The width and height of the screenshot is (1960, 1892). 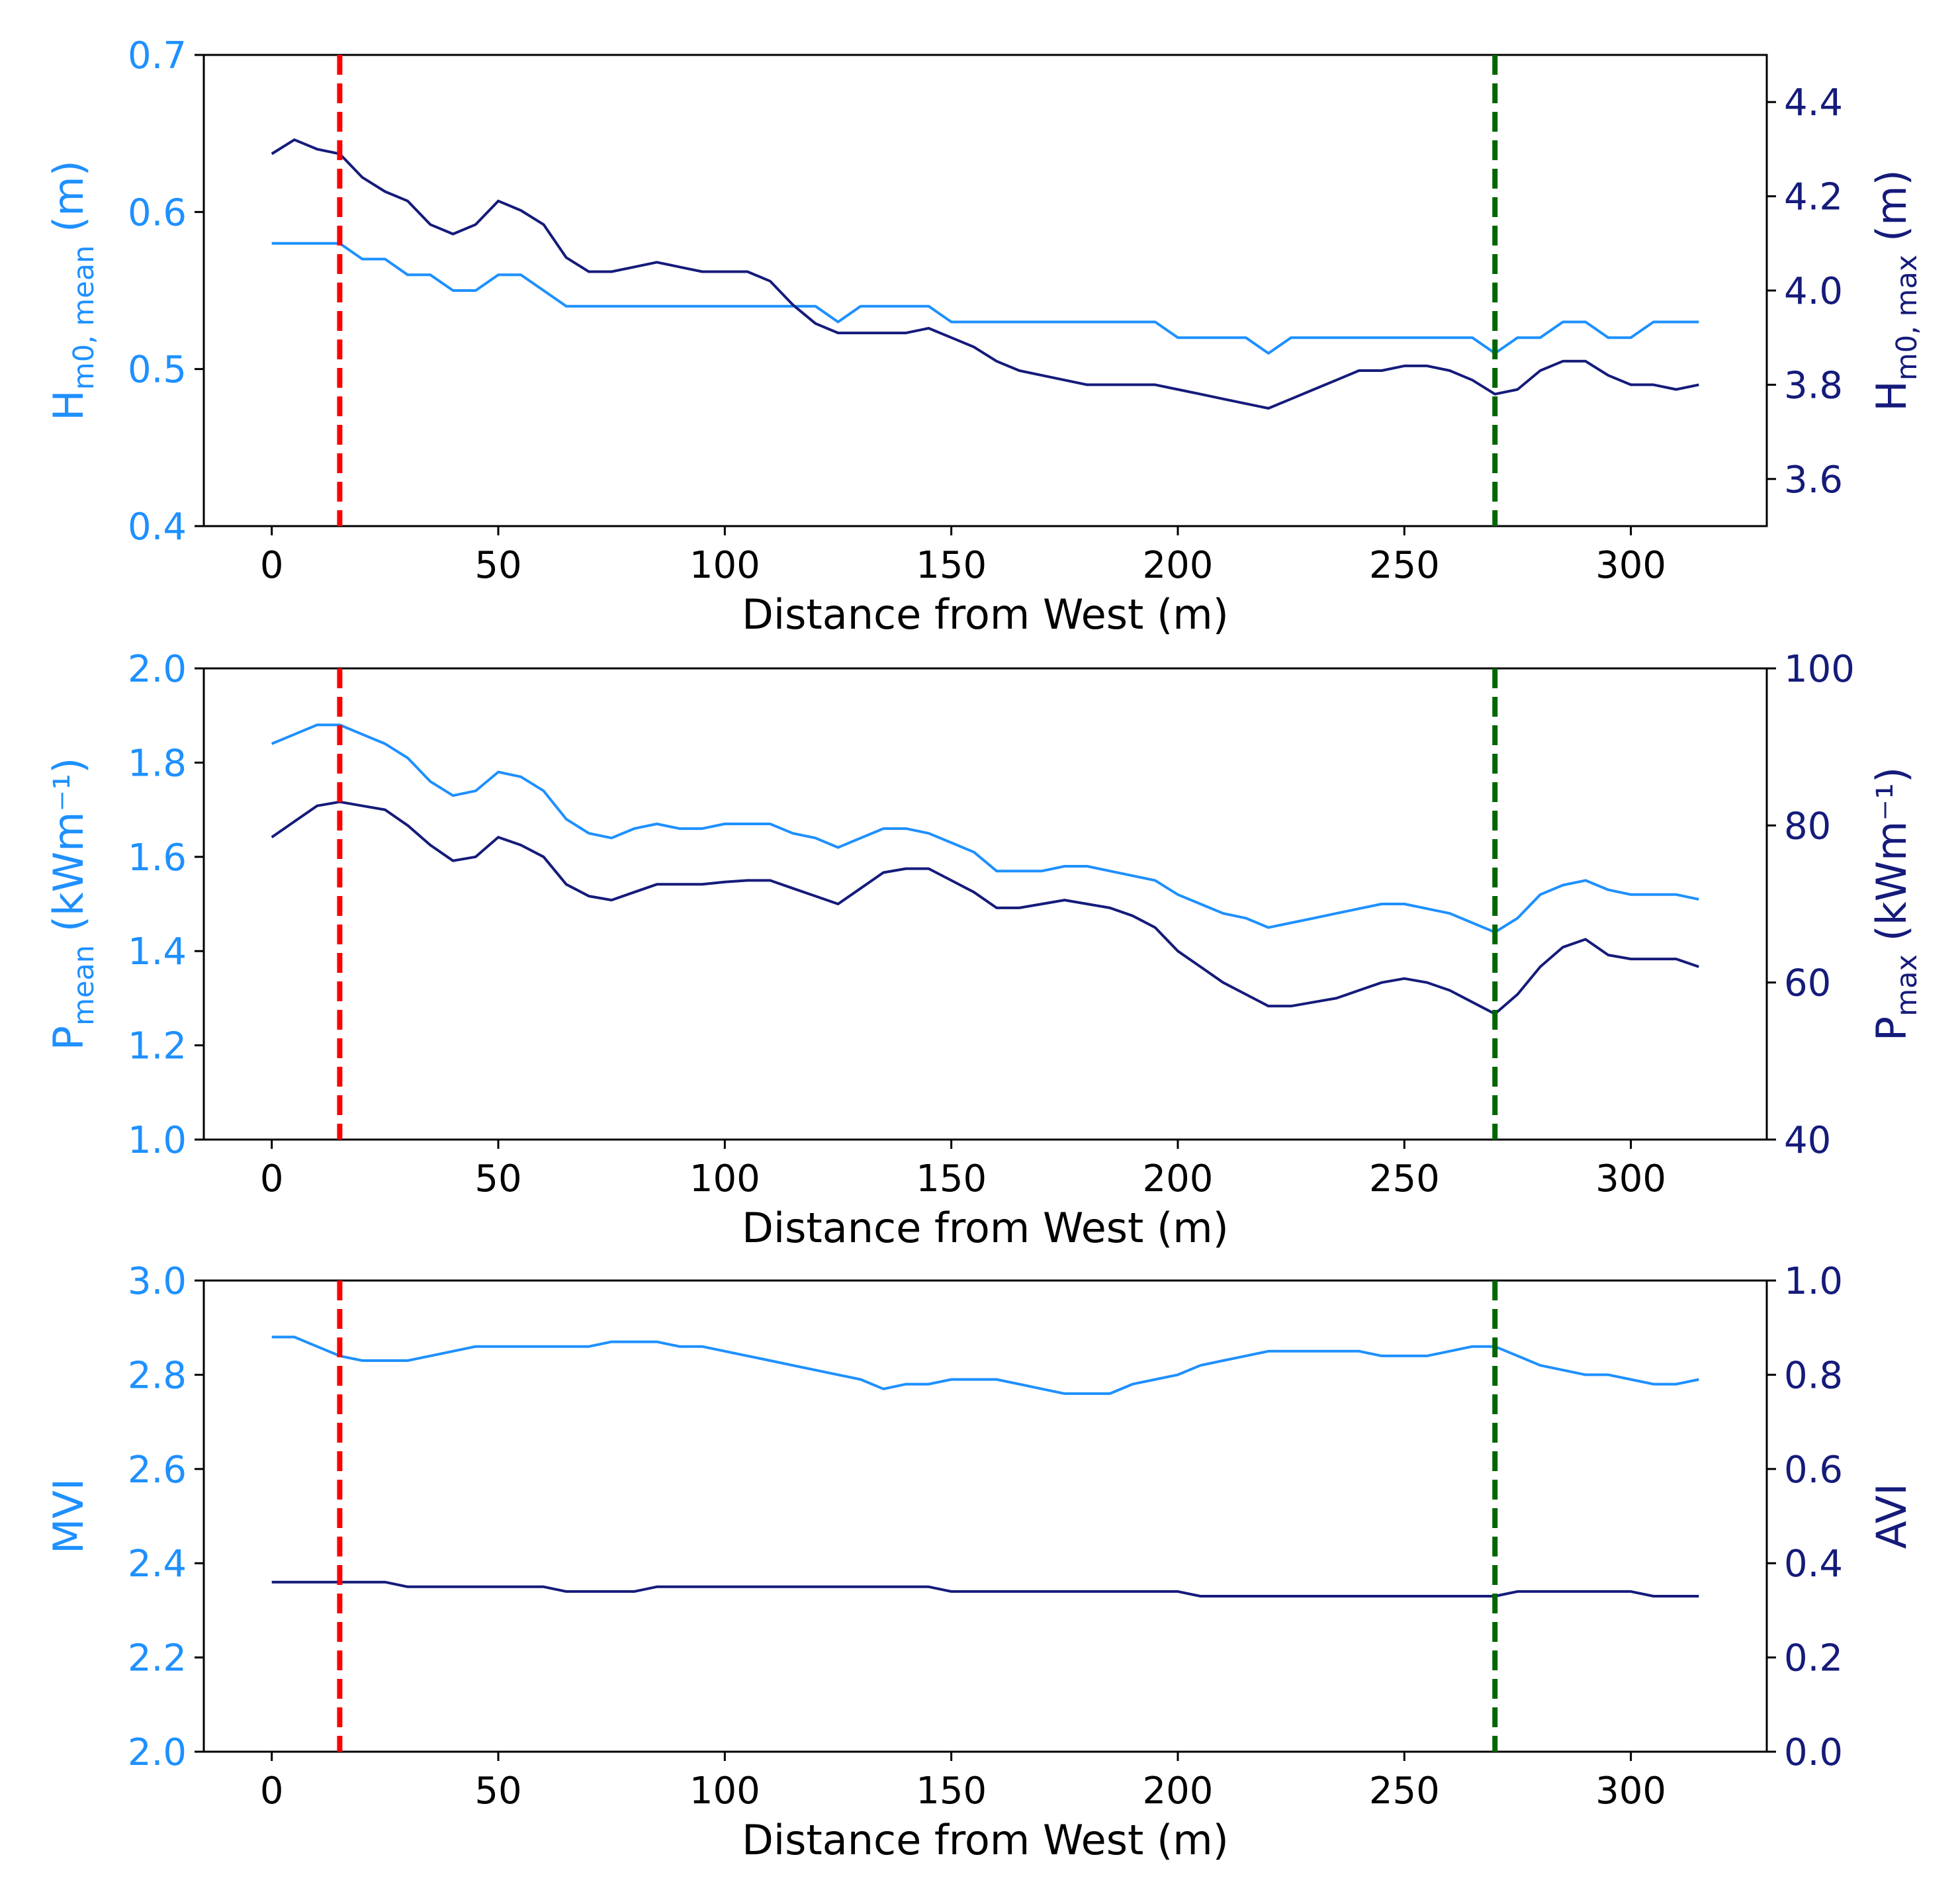 What do you see at coordinates (157, 763) in the screenshot?
I see `y-left-tick-label: 1.8` at bounding box center [157, 763].